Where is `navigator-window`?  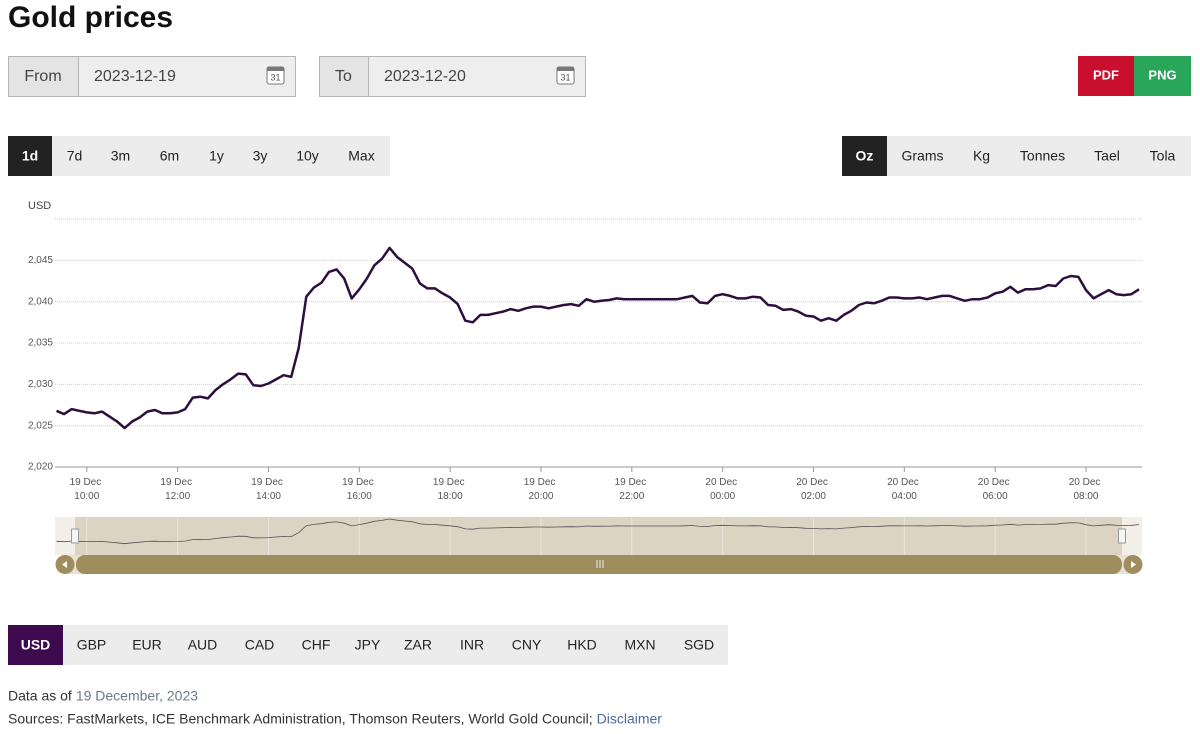 navigator-window is located at coordinates (598, 536).